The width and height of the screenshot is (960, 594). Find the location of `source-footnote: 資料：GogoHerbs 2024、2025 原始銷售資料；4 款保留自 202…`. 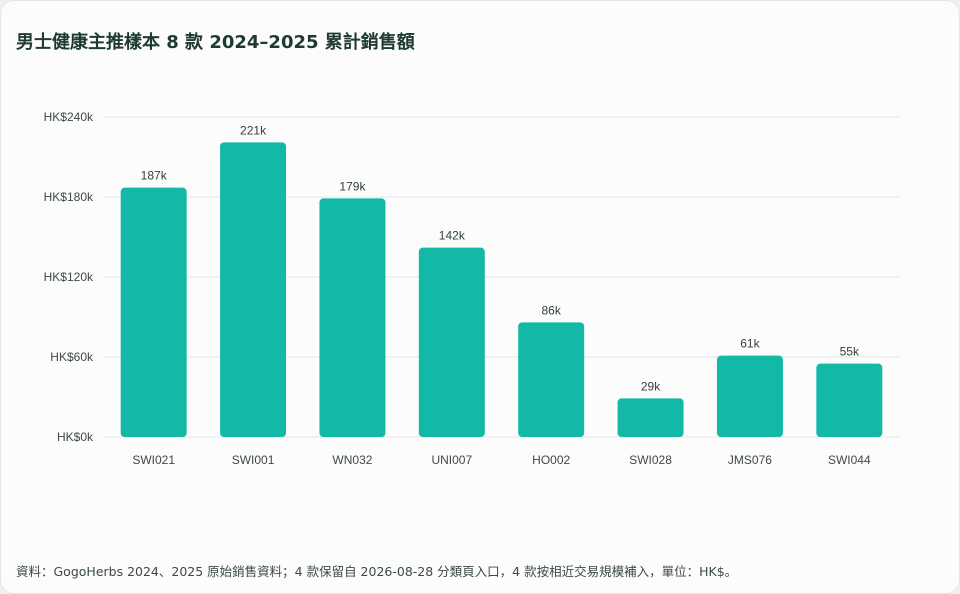

source-footnote: 資料：GogoHerbs 2024、2025 原始銷售資料；4 款保留自 202… is located at coordinates (377, 571).